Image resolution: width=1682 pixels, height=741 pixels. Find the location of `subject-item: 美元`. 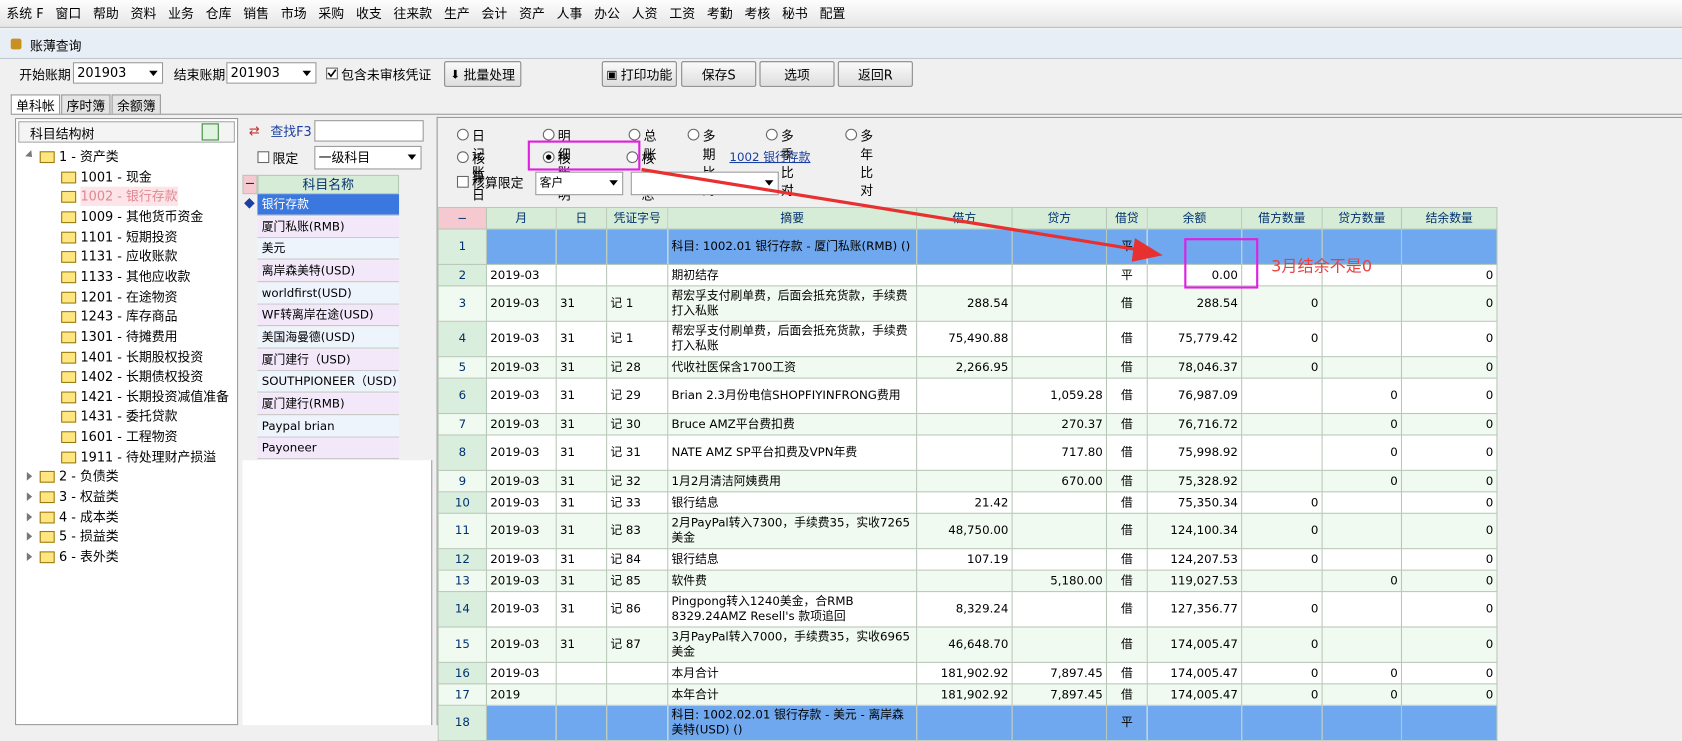

subject-item: 美元 is located at coordinates (328, 249).